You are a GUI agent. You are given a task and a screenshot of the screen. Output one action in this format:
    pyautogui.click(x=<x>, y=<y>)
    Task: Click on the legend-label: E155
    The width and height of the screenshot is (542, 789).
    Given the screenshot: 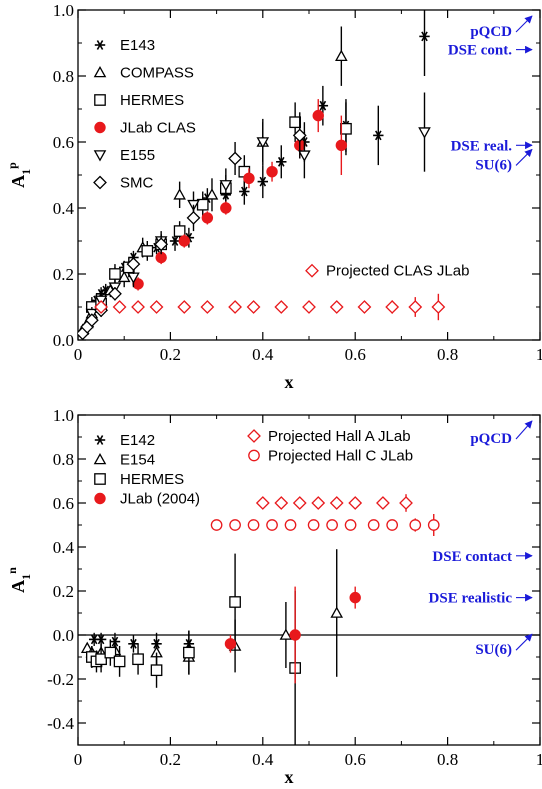 What is the action you would take?
    pyautogui.click(x=137, y=155)
    